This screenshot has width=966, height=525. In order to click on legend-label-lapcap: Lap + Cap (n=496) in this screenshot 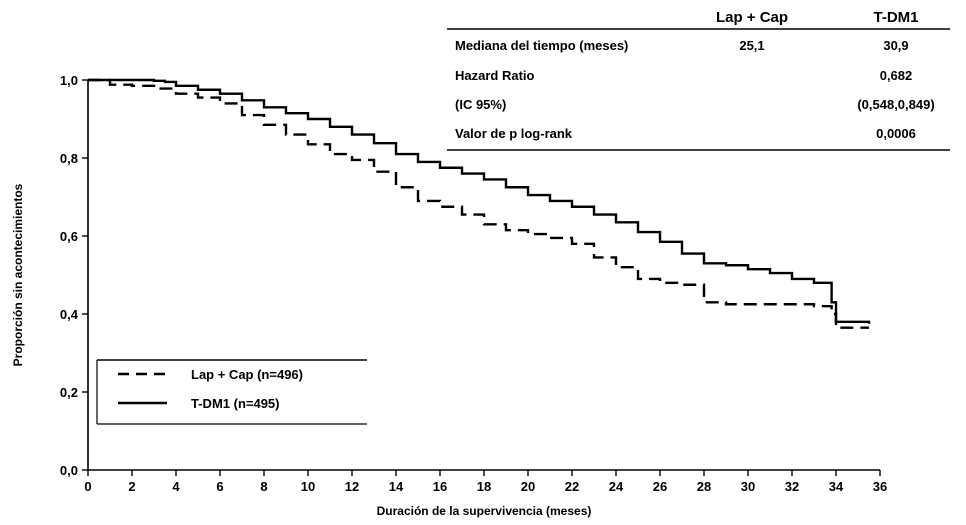, I will do `click(247, 374)`.